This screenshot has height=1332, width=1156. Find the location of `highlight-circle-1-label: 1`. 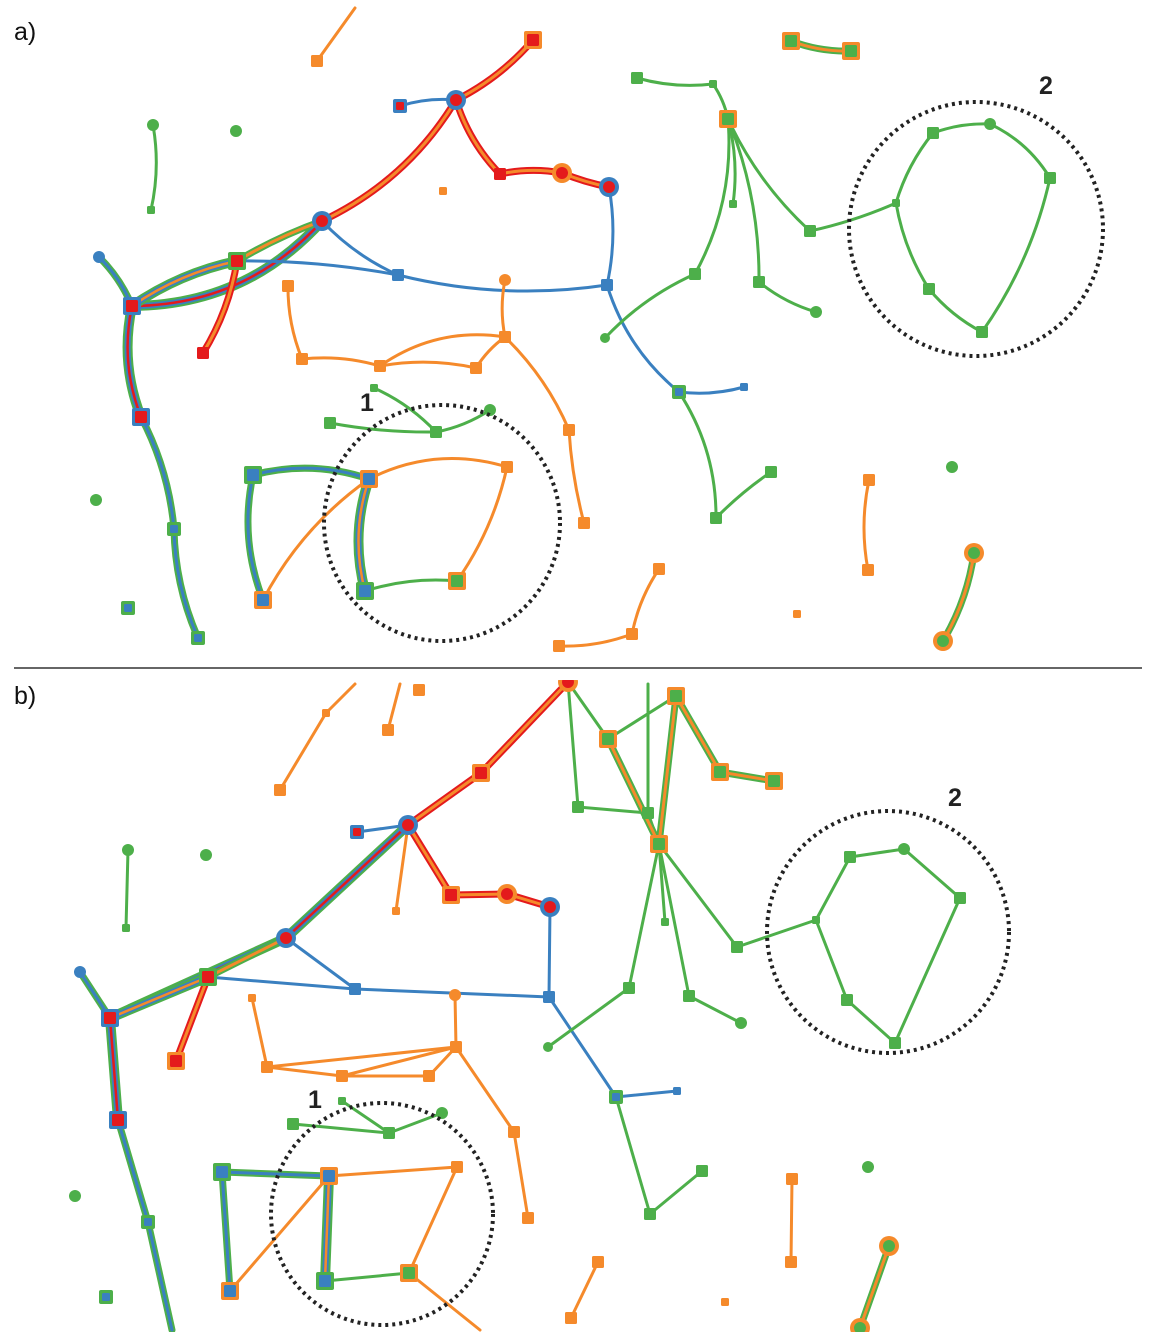

highlight-circle-1-label: 1 is located at coordinates (367, 403).